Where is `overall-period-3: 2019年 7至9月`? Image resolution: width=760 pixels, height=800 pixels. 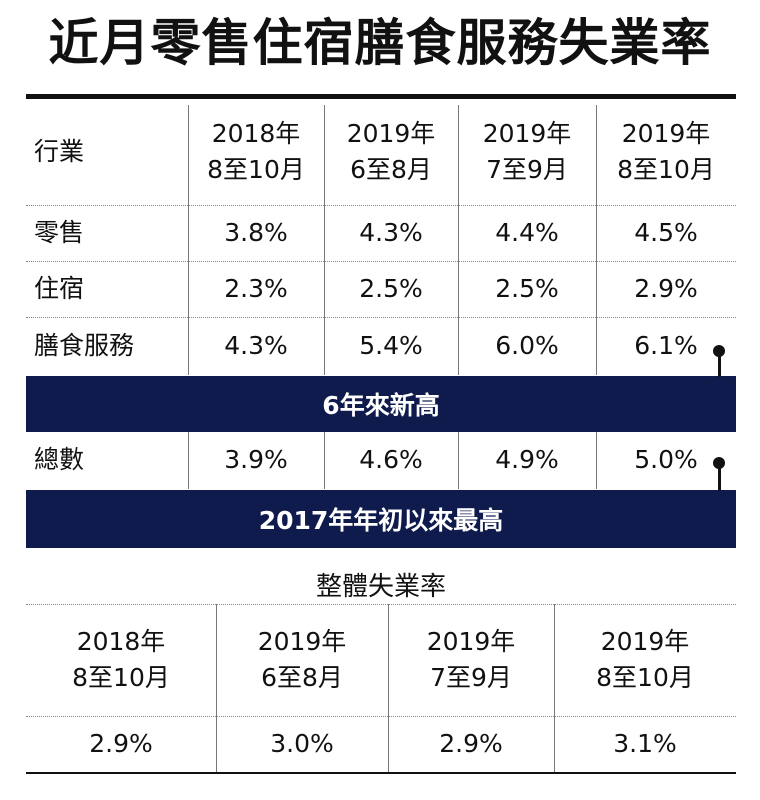 overall-period-3: 2019年 7至9月 is located at coordinates (471, 660).